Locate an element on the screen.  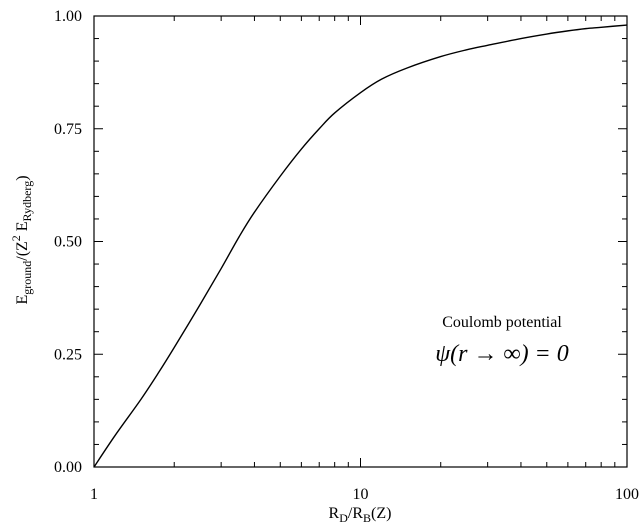
y-tick-label: 0.75 is located at coordinates (68, 129).